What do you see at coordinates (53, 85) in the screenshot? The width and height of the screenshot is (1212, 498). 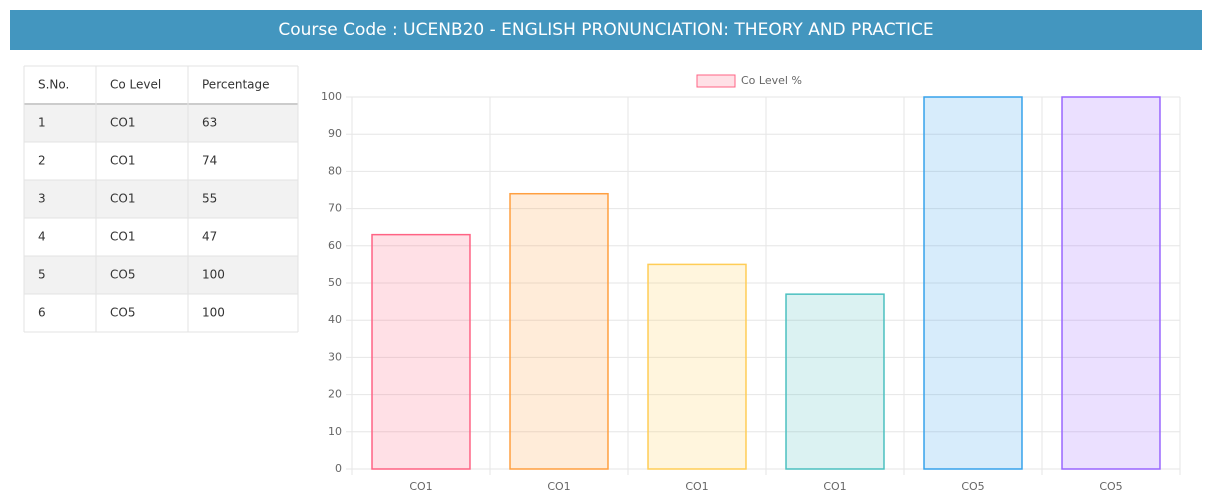 I see `column-header: S.No.` at bounding box center [53, 85].